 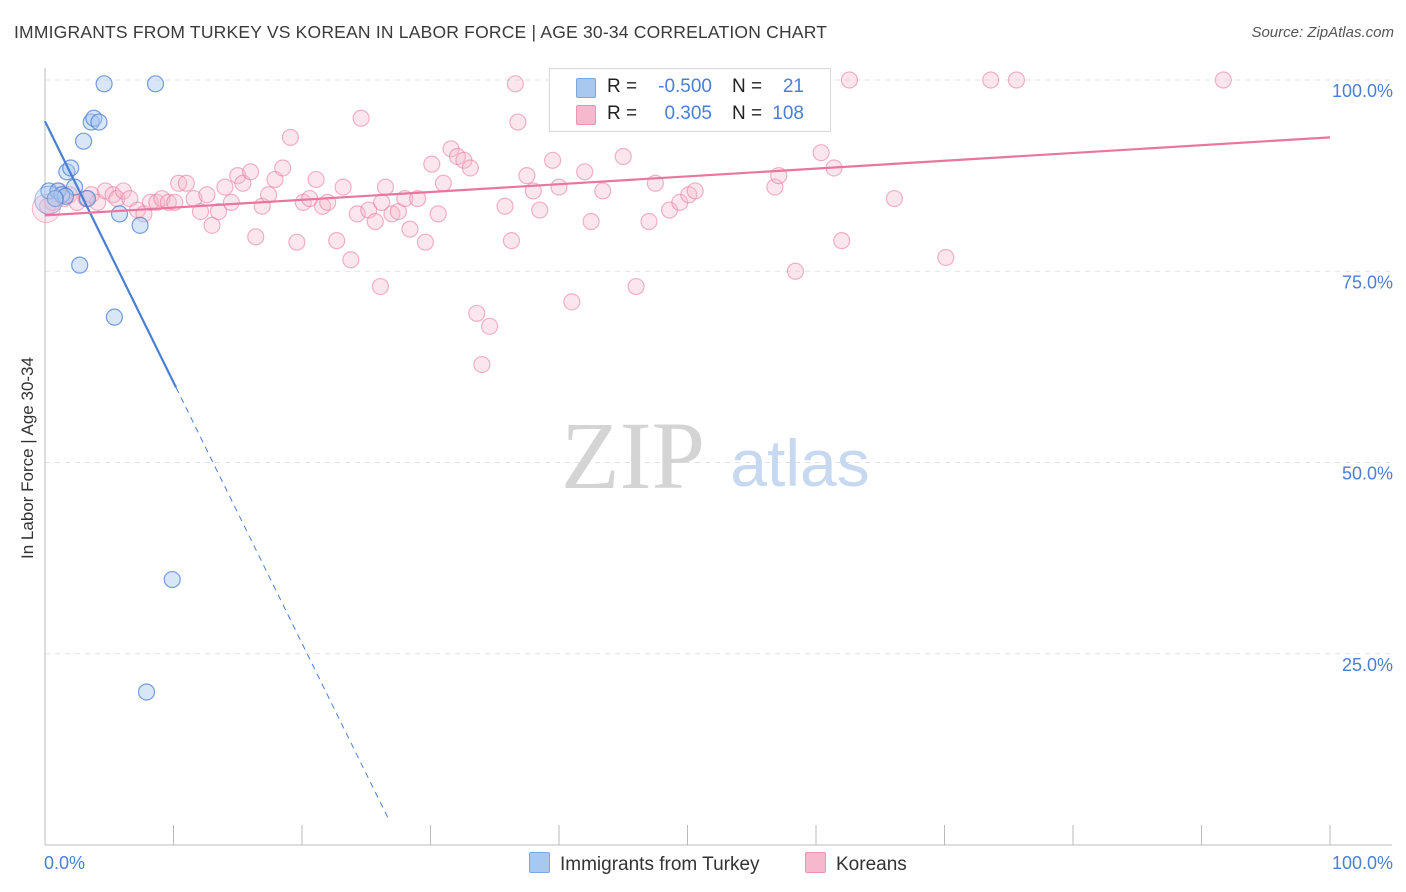 I want to click on y-tick-label: 100.0%, so click(x=1362, y=91).